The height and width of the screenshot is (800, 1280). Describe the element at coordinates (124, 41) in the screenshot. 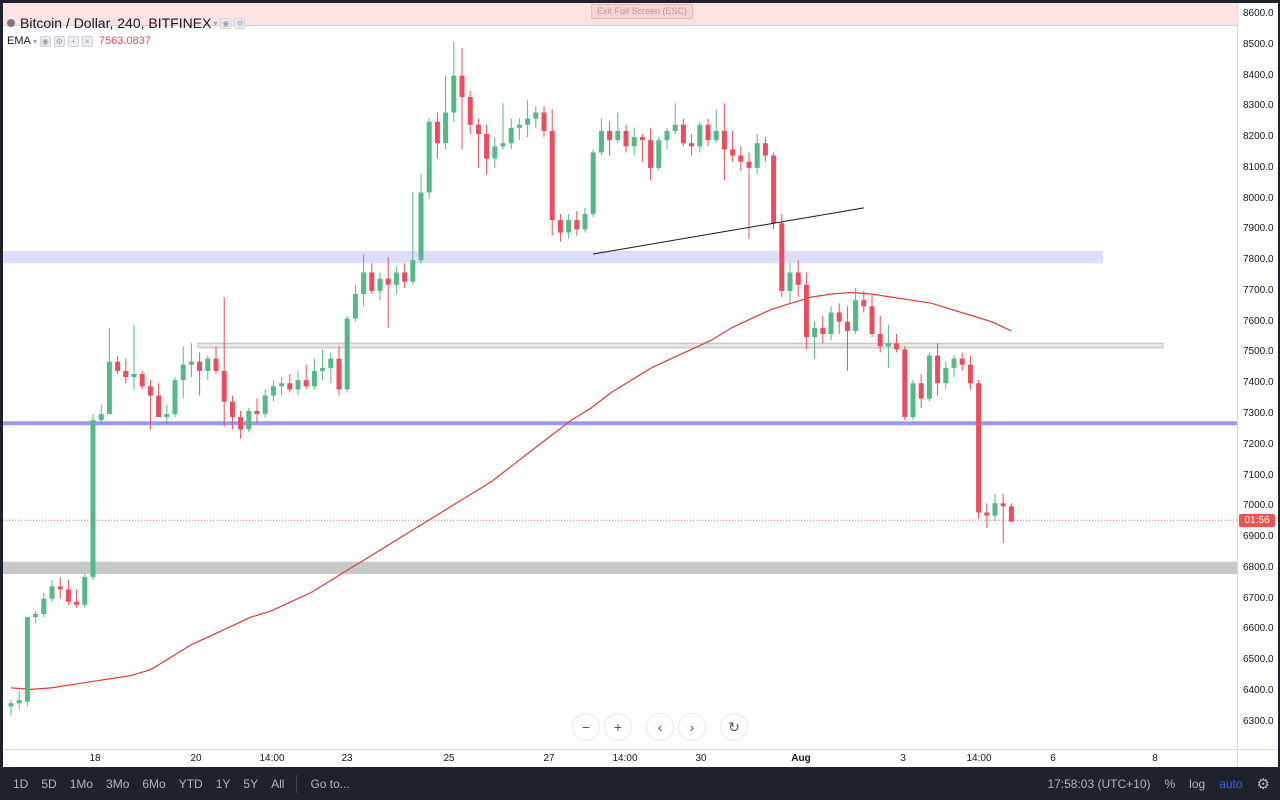

I see `indicator-value: 7563.0837` at that location.